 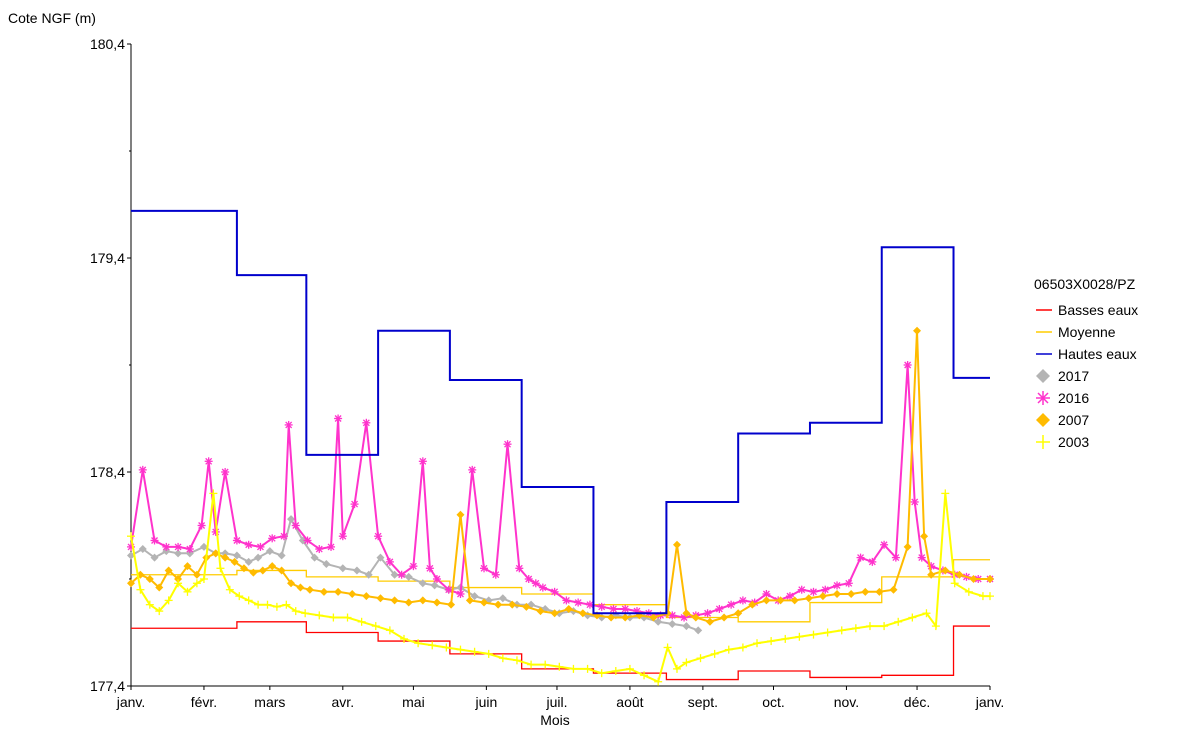 I want to click on y-axis-label: Cote NGF (m), so click(x=52, y=18).